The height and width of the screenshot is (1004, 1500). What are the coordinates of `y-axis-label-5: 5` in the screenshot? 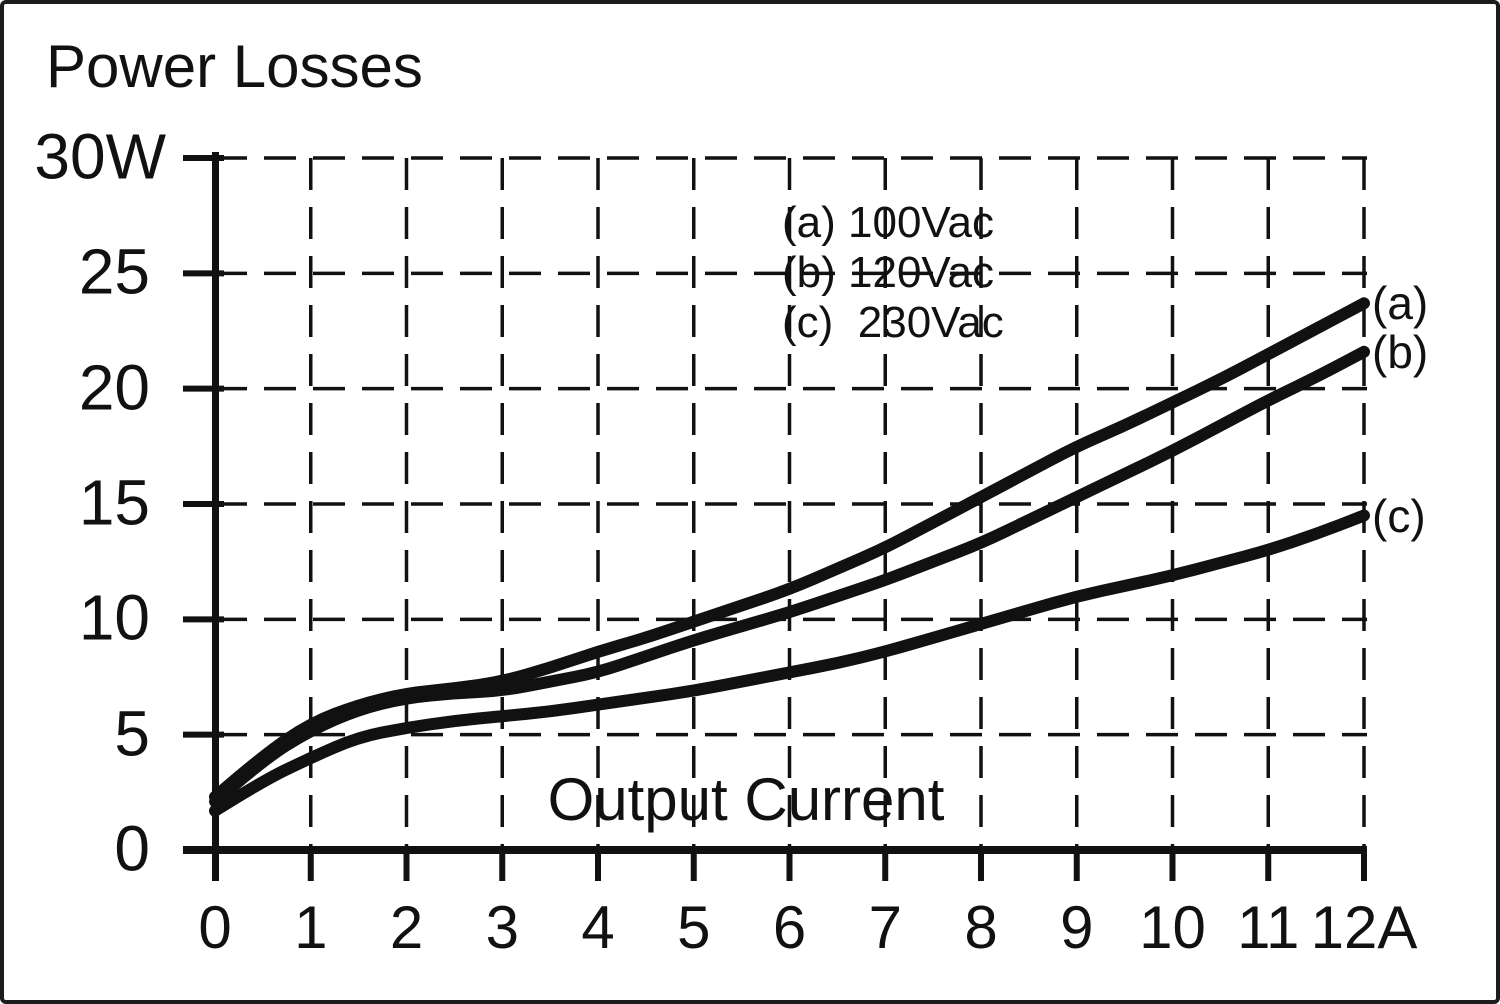 It's located at (132, 733).